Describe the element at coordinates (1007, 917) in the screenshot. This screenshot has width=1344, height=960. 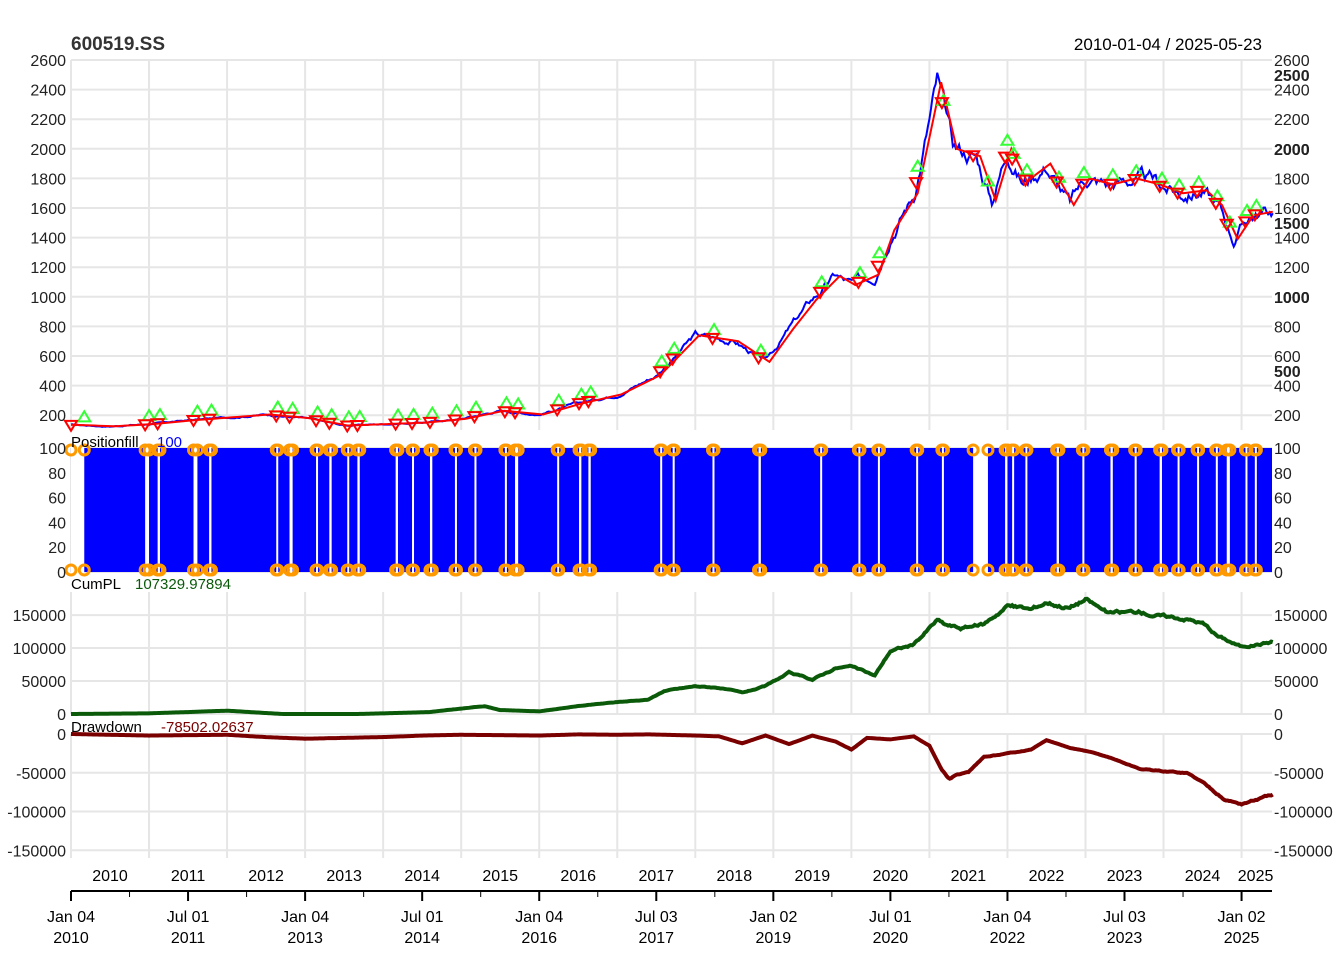
I see `bottom-axis-date: Jan 04` at that location.